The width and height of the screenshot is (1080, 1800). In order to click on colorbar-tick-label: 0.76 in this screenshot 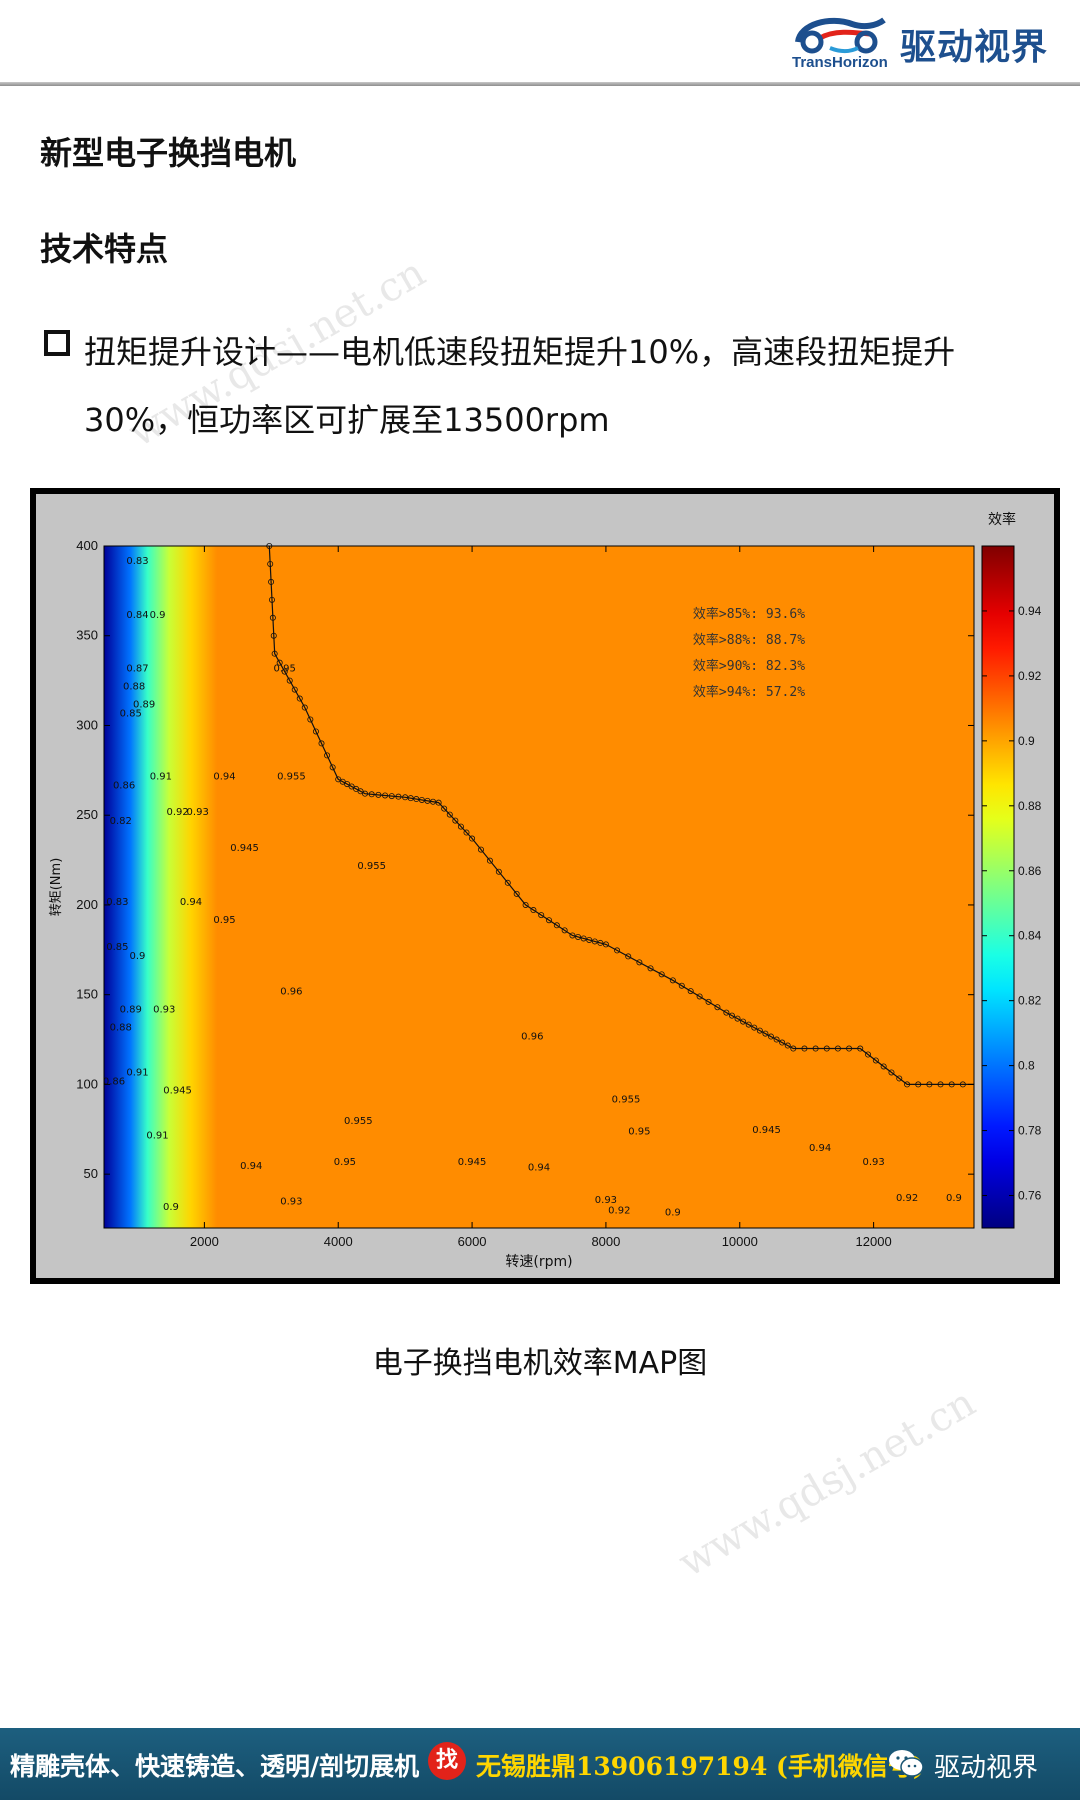, I will do `click(1030, 1196)`.